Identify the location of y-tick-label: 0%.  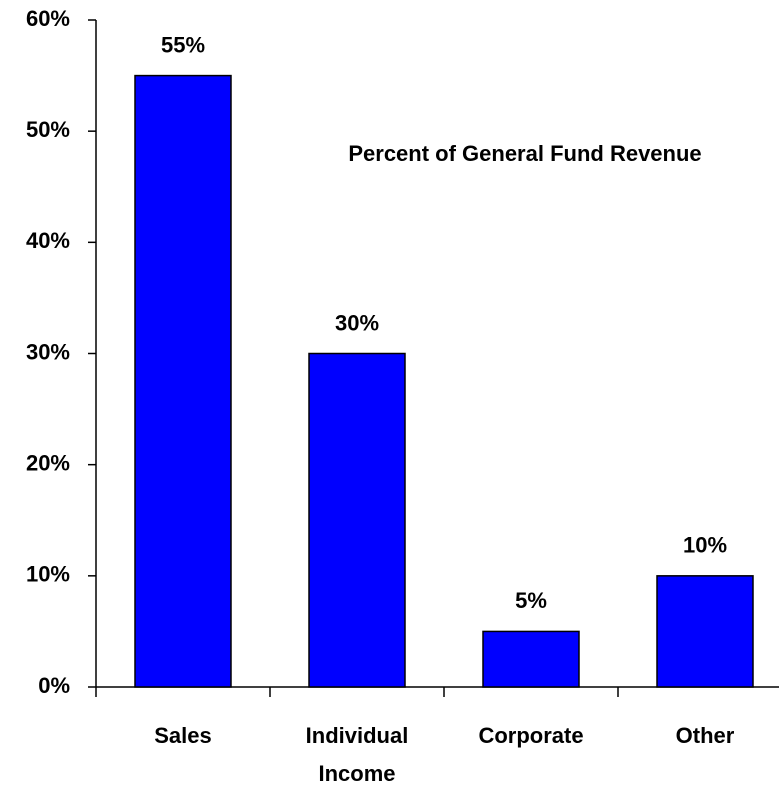
(54, 685).